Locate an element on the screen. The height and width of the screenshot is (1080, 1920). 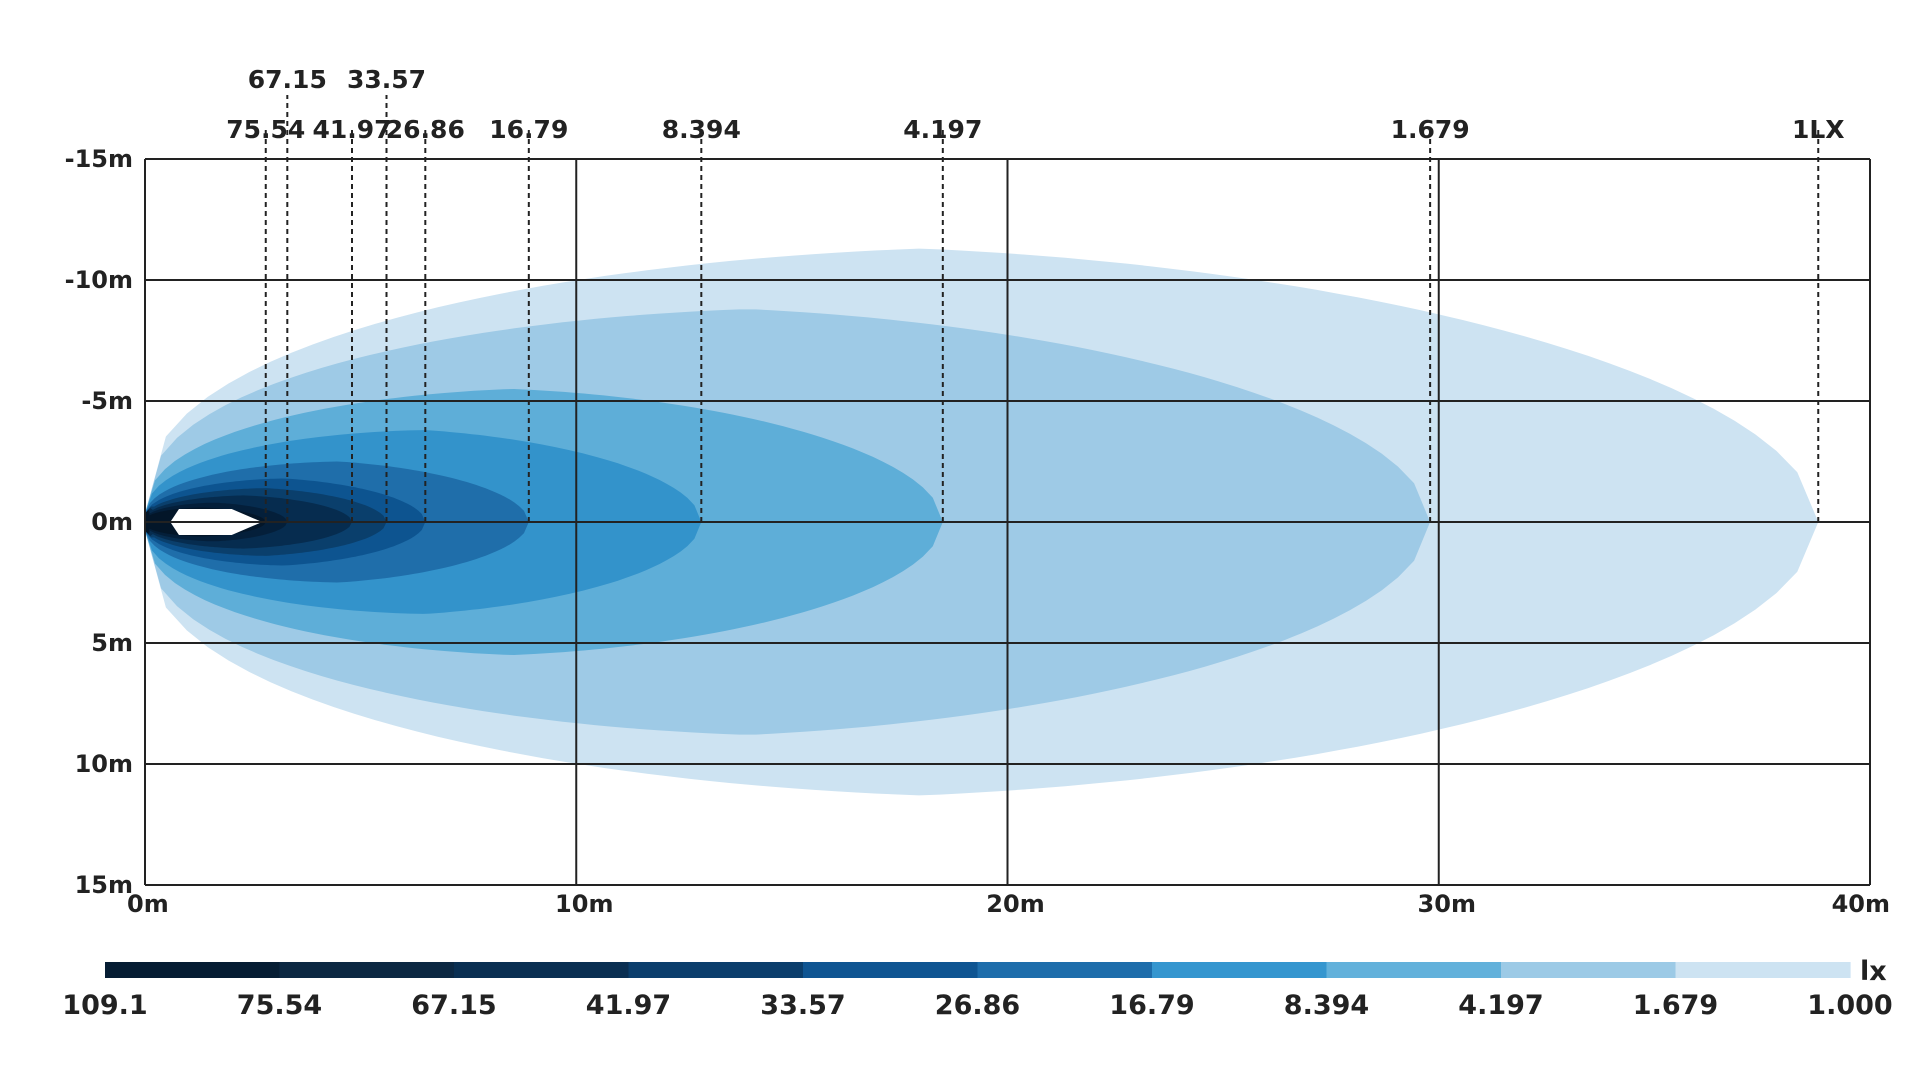
y-tick-label: 15m is located at coordinates (104, 885).